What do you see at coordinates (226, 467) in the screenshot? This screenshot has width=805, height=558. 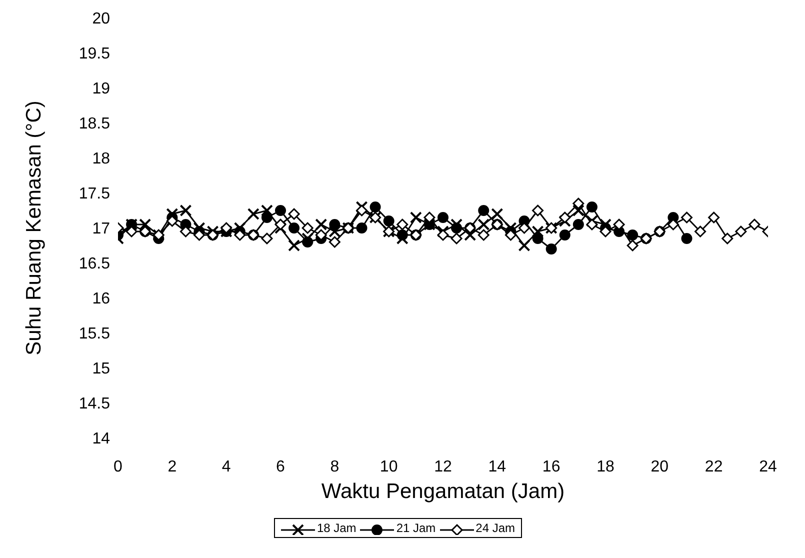 I see `x-tick-label: 4` at bounding box center [226, 467].